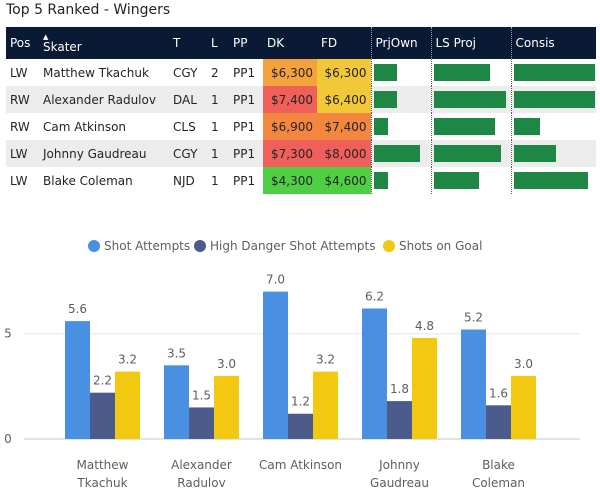 Image resolution: width=600 pixels, height=501 pixels. What do you see at coordinates (399, 389) in the screenshot?
I see `data-label: 1.8` at bounding box center [399, 389].